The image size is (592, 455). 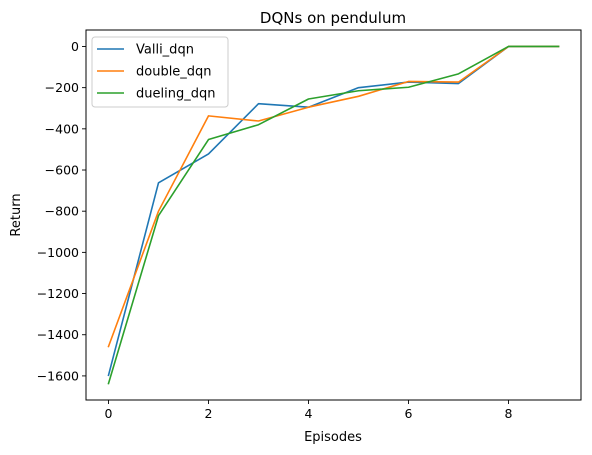 What do you see at coordinates (58, 334) in the screenshot?
I see `y-tick-label: −1400` at bounding box center [58, 334].